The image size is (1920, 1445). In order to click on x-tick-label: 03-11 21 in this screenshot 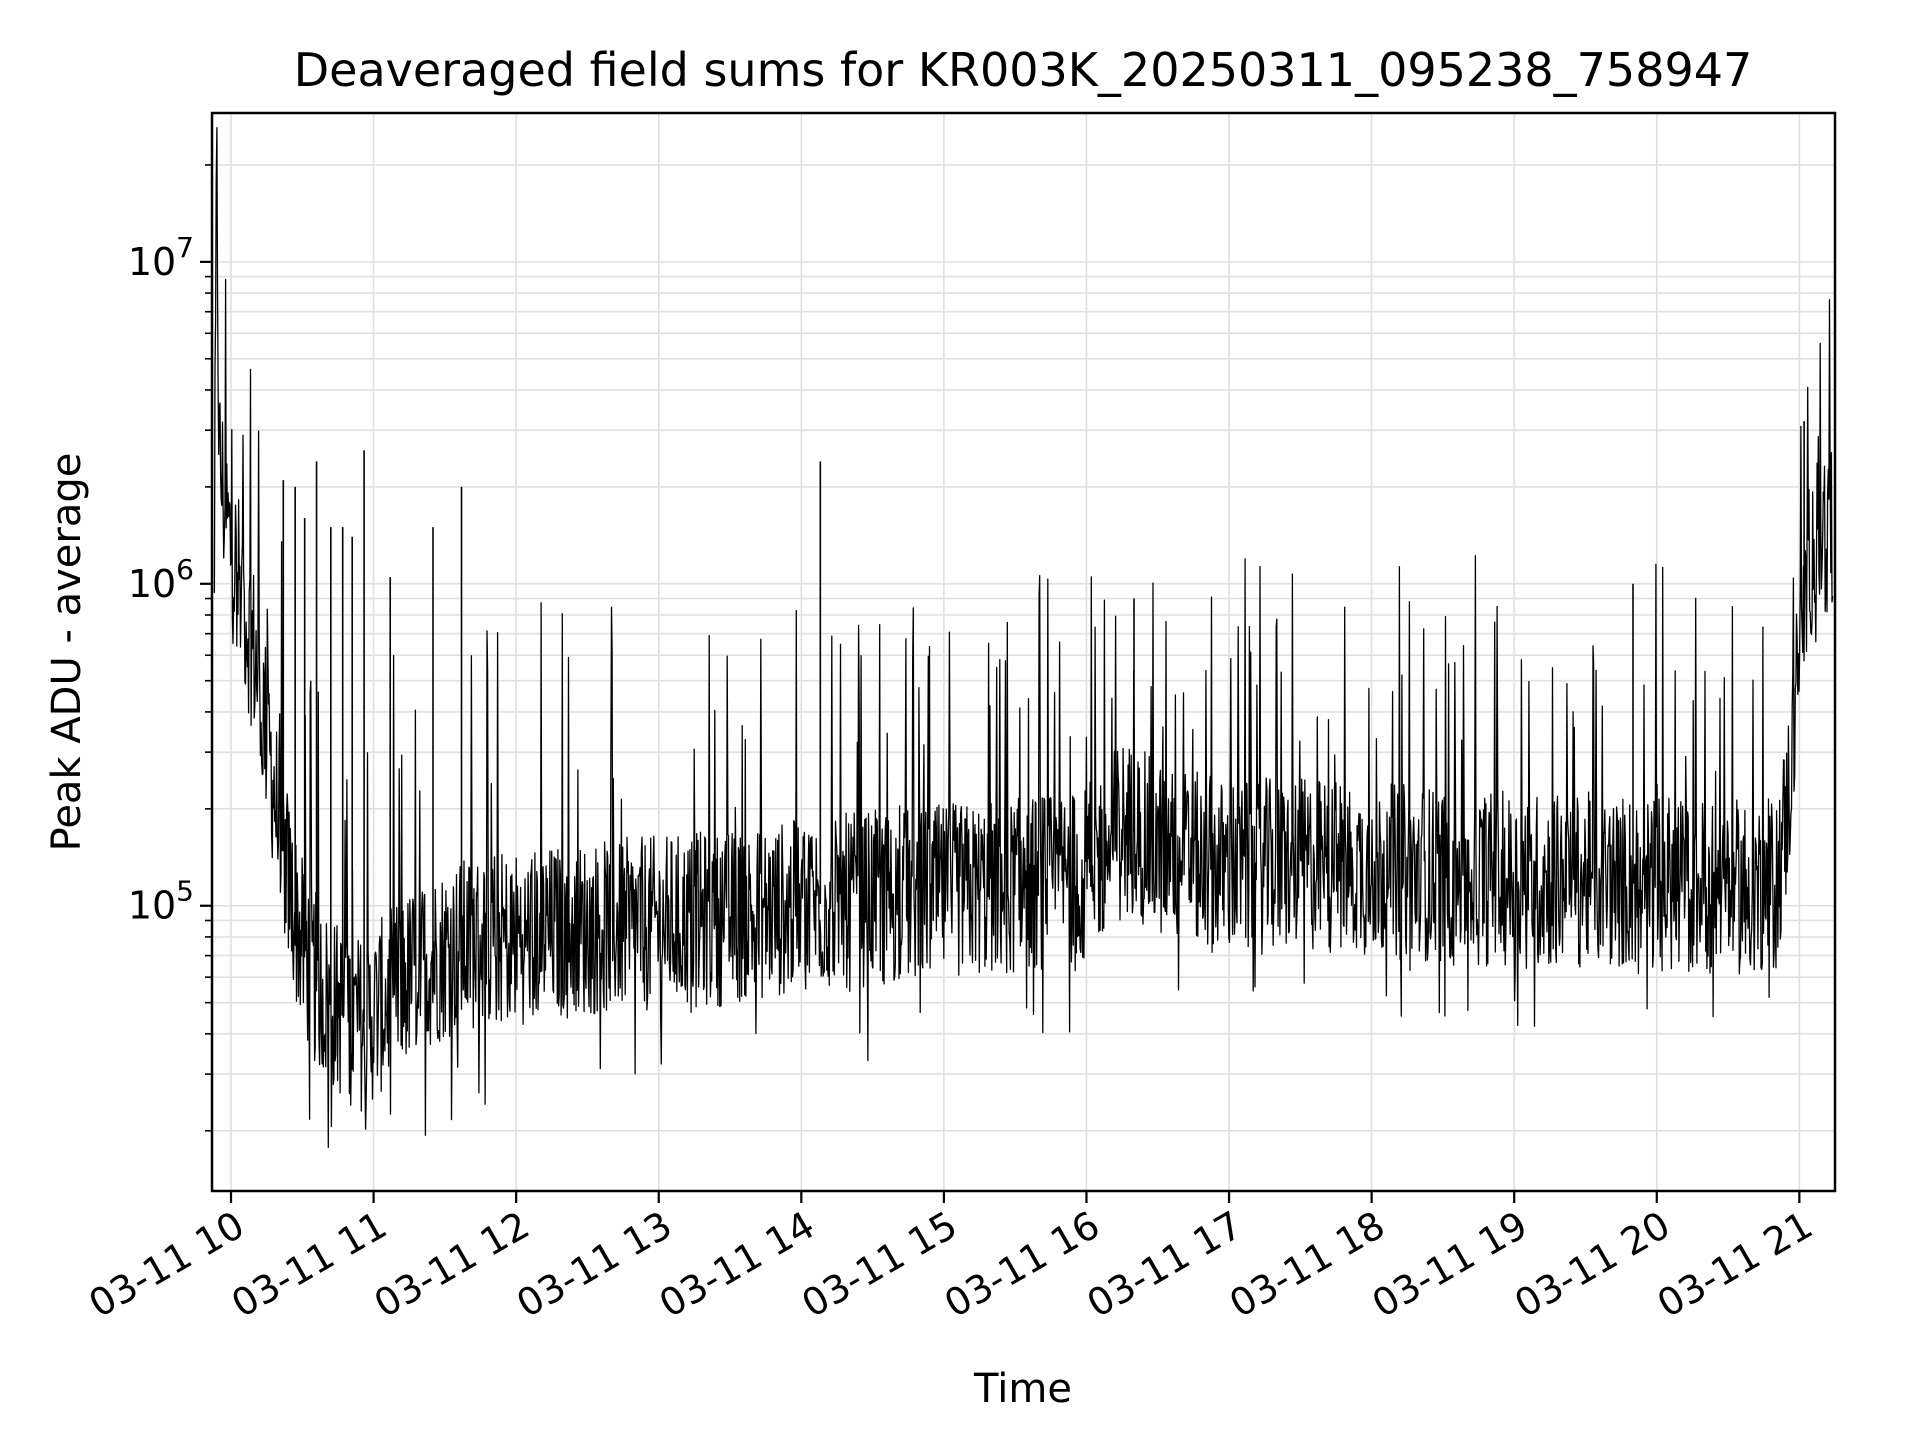, I will do `click(1735, 1265)`.